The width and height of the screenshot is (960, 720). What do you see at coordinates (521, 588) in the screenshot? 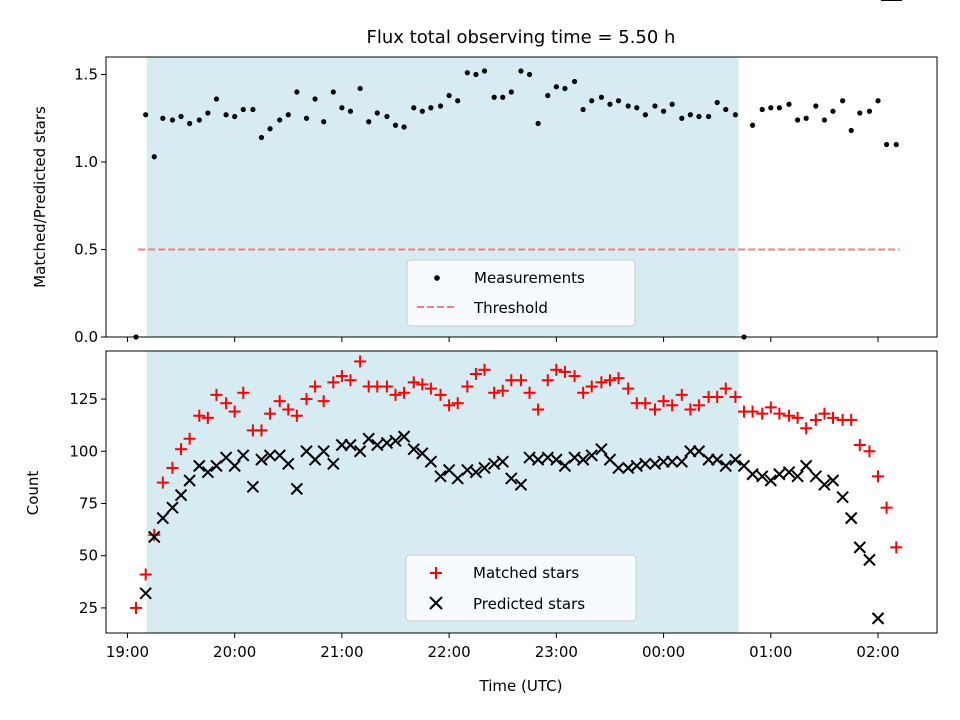
I see `bottom-legend-box` at bounding box center [521, 588].